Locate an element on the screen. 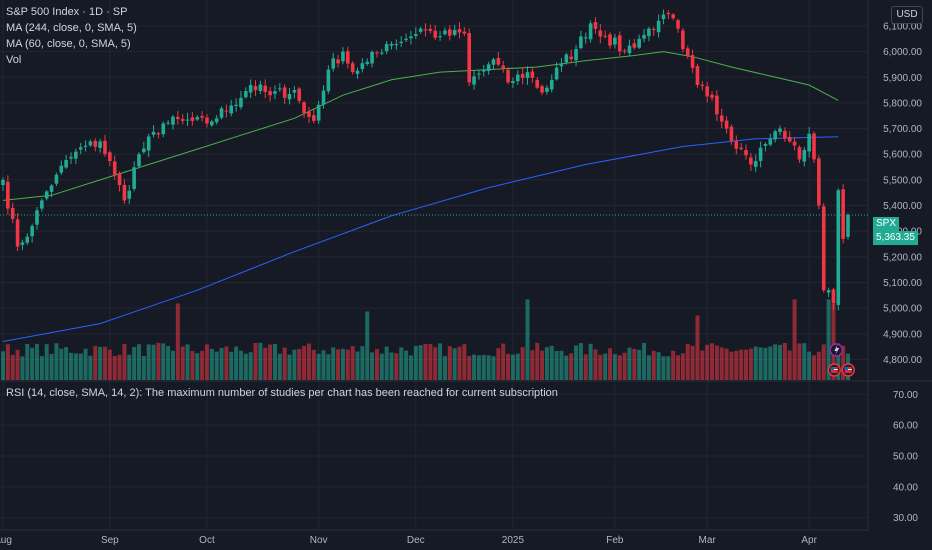 The width and height of the screenshot is (932, 550). symbol-title: S&P 500 Index · 1D · SP is located at coordinates (67, 12).